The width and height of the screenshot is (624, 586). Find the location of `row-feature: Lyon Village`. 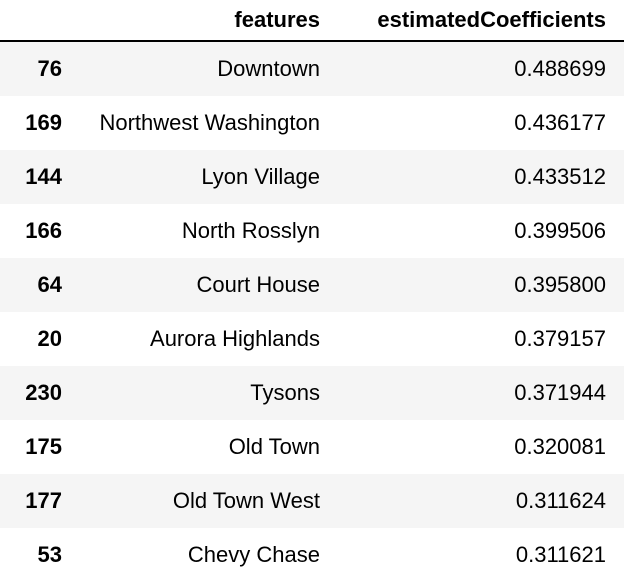

row-feature: Lyon Village is located at coordinates (260, 176).